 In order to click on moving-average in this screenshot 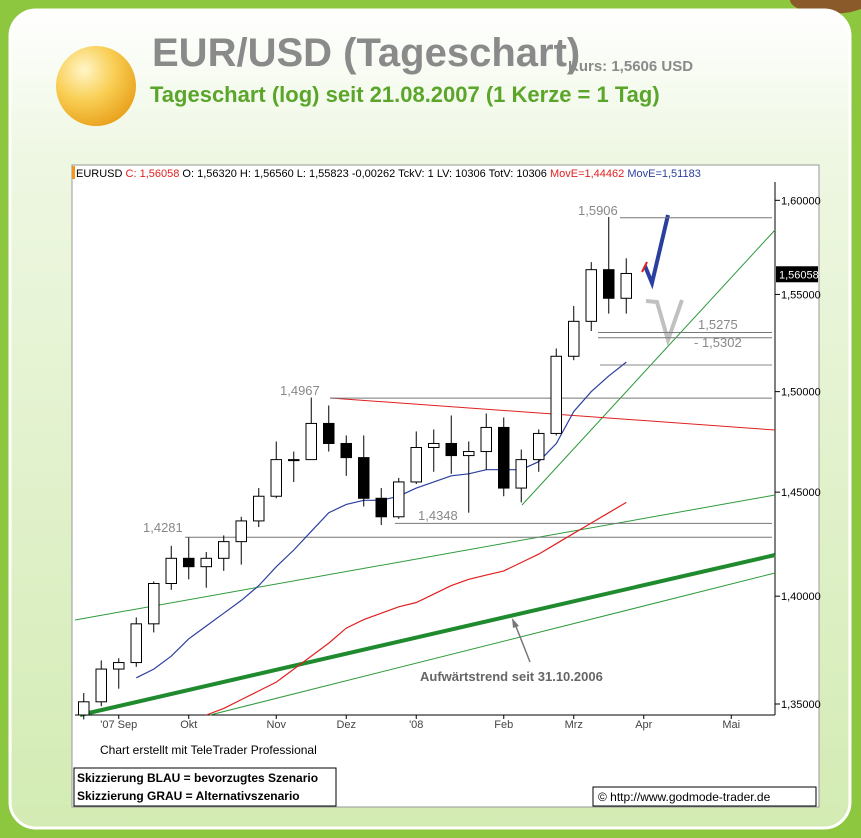, I will do `click(416, 608)`.